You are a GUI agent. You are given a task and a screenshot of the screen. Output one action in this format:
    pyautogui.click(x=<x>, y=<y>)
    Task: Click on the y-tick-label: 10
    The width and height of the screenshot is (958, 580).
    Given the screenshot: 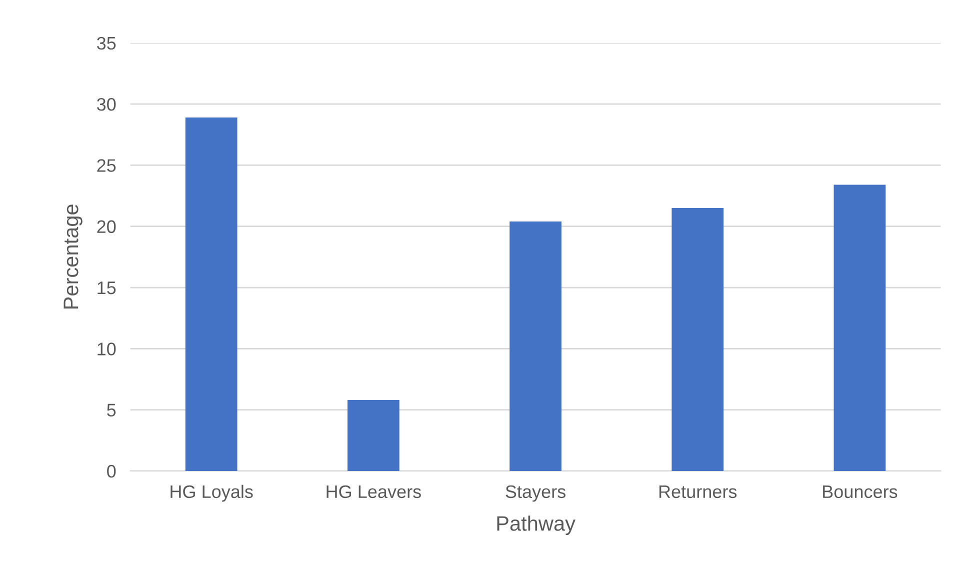 What is the action you would take?
    pyautogui.click(x=107, y=349)
    